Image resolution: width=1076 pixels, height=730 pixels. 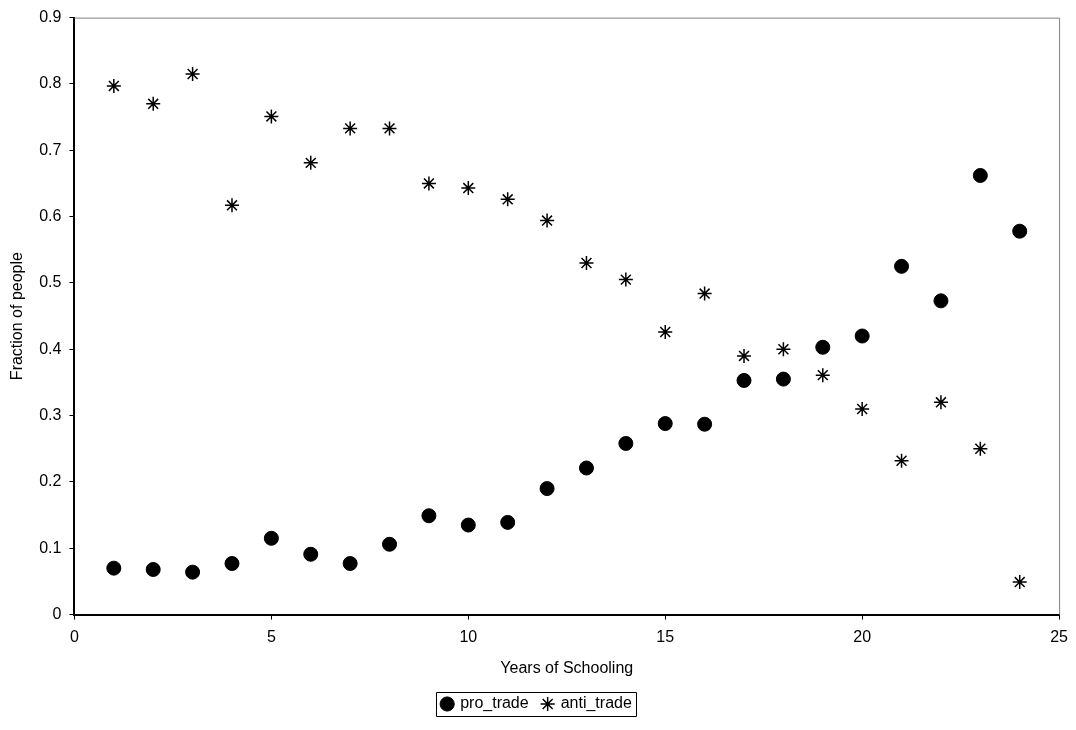 I want to click on y-tick-label: 0.7, so click(x=50, y=149).